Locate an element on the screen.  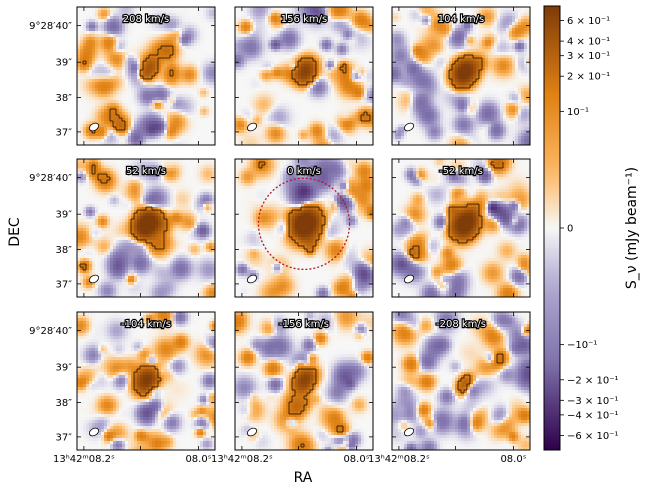
velocity-label: 0 km/s is located at coordinates (304, 171).